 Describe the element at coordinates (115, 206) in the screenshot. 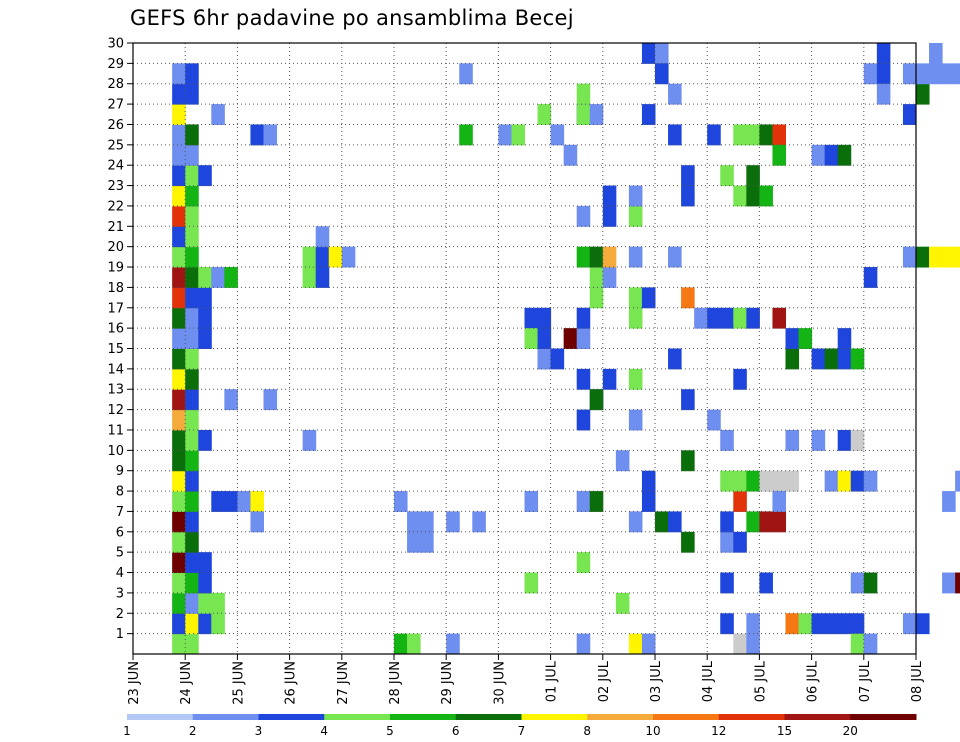

I see `y-tick-label: 22` at that location.